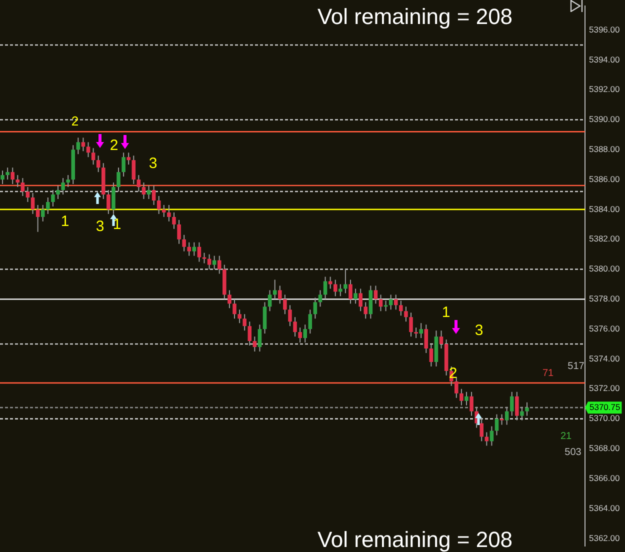 This screenshot has width=625, height=552. Describe the element at coordinates (604, 418) in the screenshot. I see `y-tick-label: 5370.00` at that location.